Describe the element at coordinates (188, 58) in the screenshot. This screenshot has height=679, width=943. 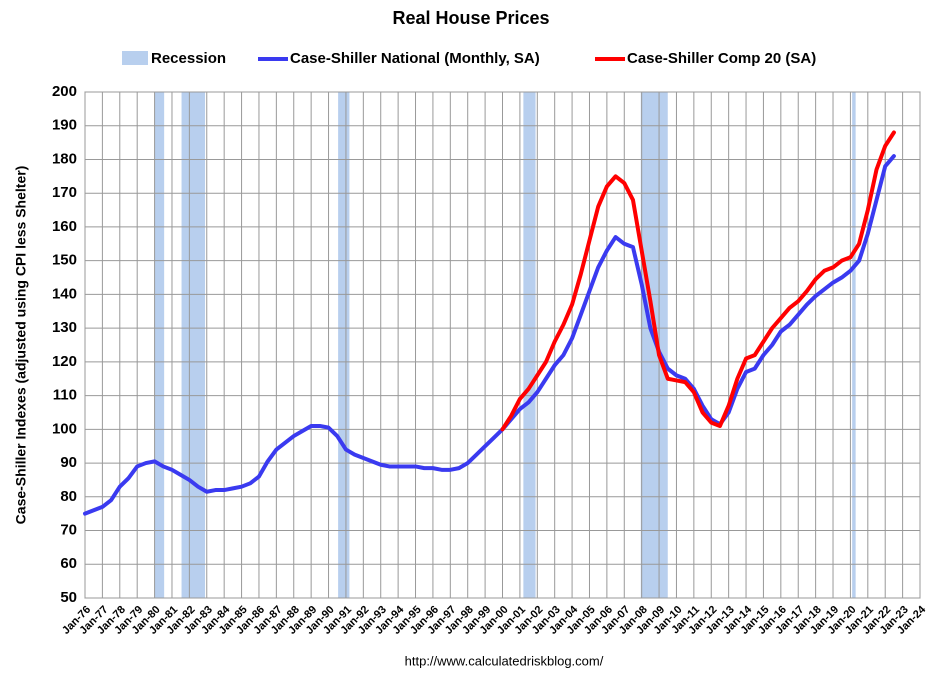
I see `legend-label: Recession` at that location.